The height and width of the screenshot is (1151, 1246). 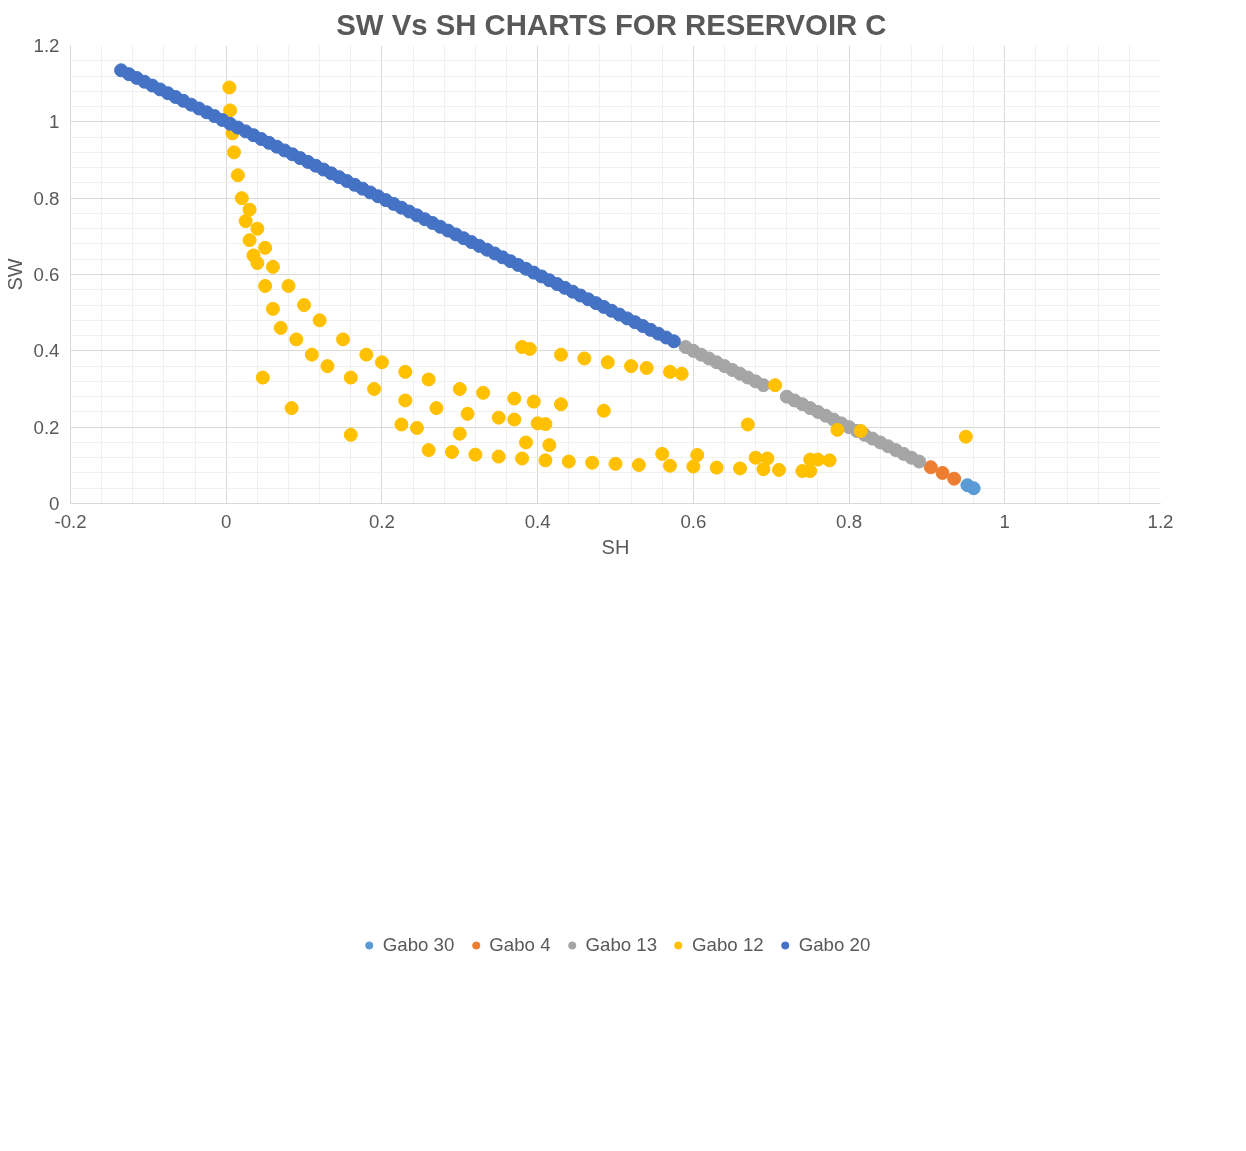 What do you see at coordinates (728, 944) in the screenshot?
I see `legend-label: Gabo 12` at bounding box center [728, 944].